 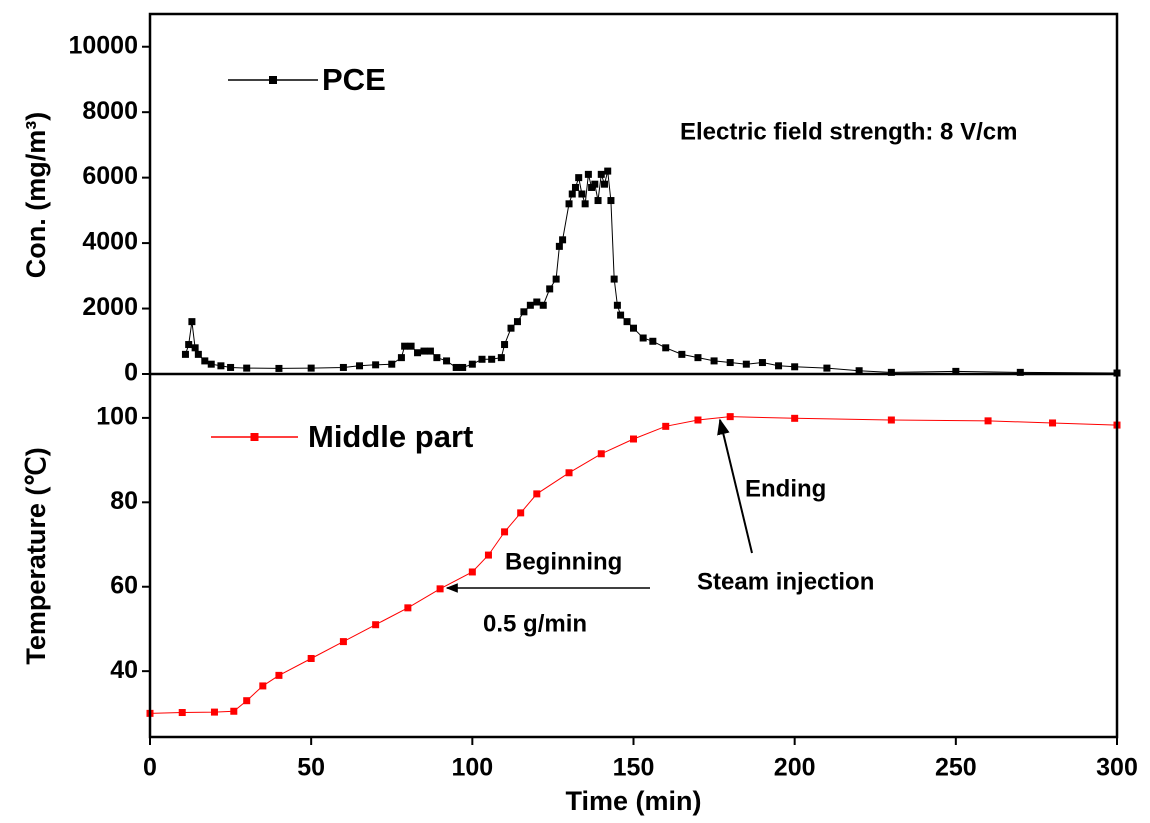 I want to click on y-tick-label: 100, so click(x=117, y=417).